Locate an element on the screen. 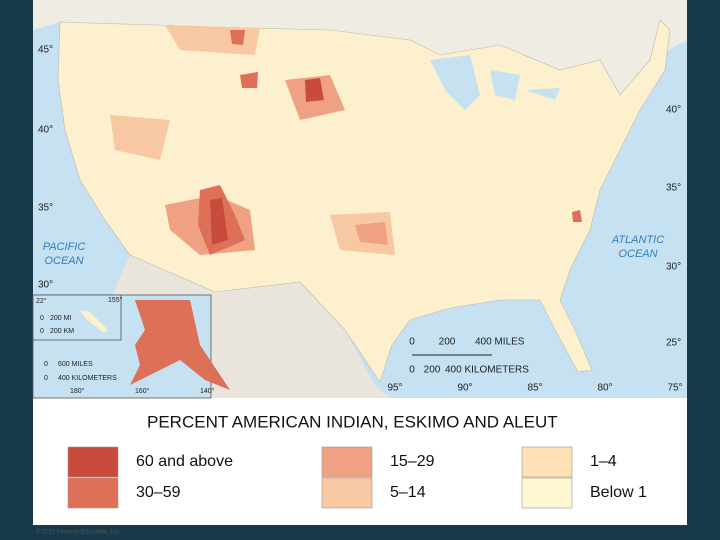  legend: 60 and above 30–59 15–29 5–14 1–4 Below 1 is located at coordinates (357, 477).